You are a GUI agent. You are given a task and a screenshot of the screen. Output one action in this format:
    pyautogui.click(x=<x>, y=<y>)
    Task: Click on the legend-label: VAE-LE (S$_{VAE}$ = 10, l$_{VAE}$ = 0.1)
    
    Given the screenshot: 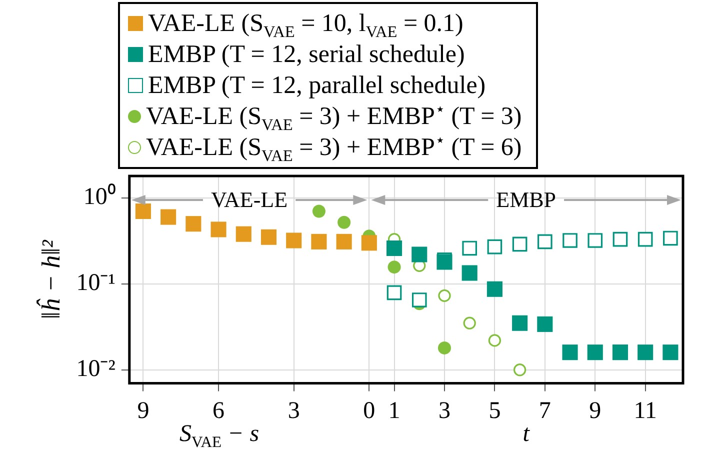 What is the action you would take?
    pyautogui.click(x=306, y=25)
    